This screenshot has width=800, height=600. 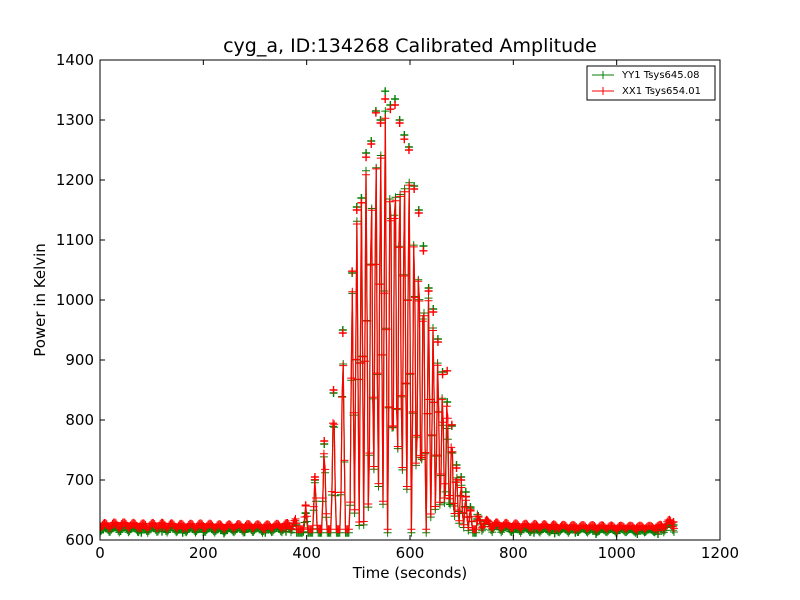 I want to click on y-tick-label: 900, so click(x=79, y=360).